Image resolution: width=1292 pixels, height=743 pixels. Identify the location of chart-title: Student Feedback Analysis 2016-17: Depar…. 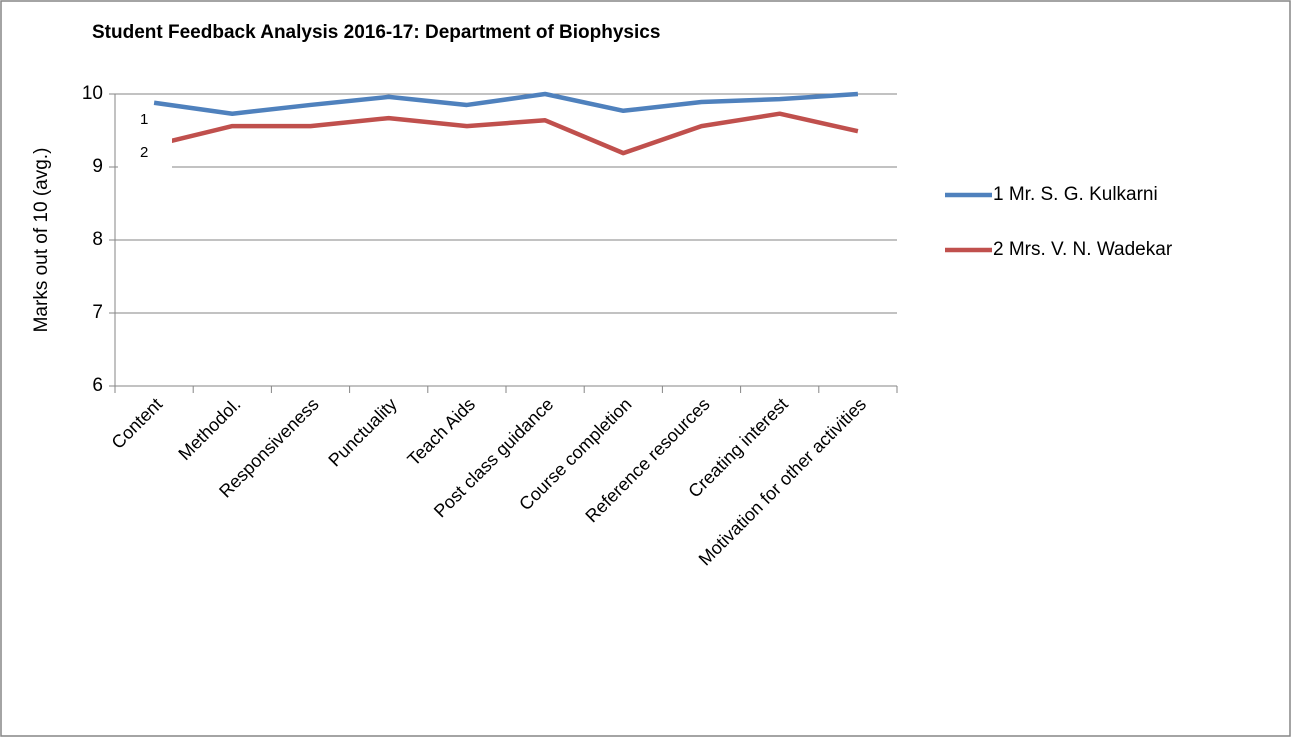
(376, 32).